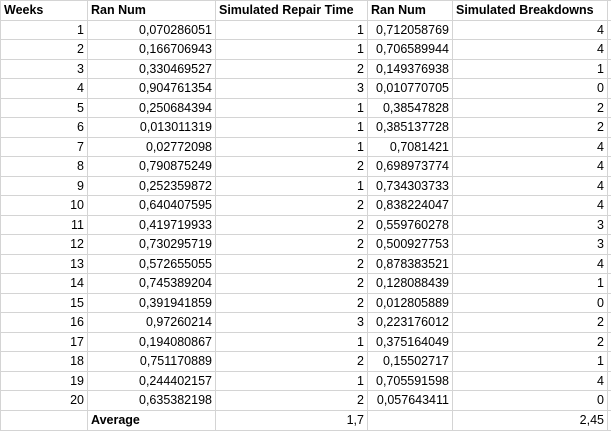 The width and height of the screenshot is (611, 442). What do you see at coordinates (44, 322) in the screenshot?
I see `cell-week: 16` at bounding box center [44, 322].